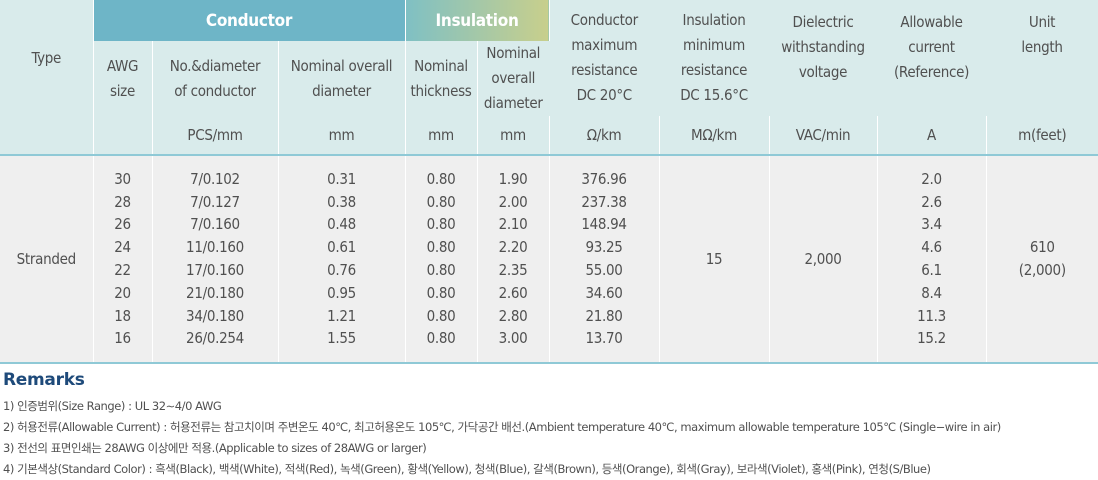 This screenshot has width=1098, height=480. I want to click on cond-overall-value: 1.55, so click(341, 338).